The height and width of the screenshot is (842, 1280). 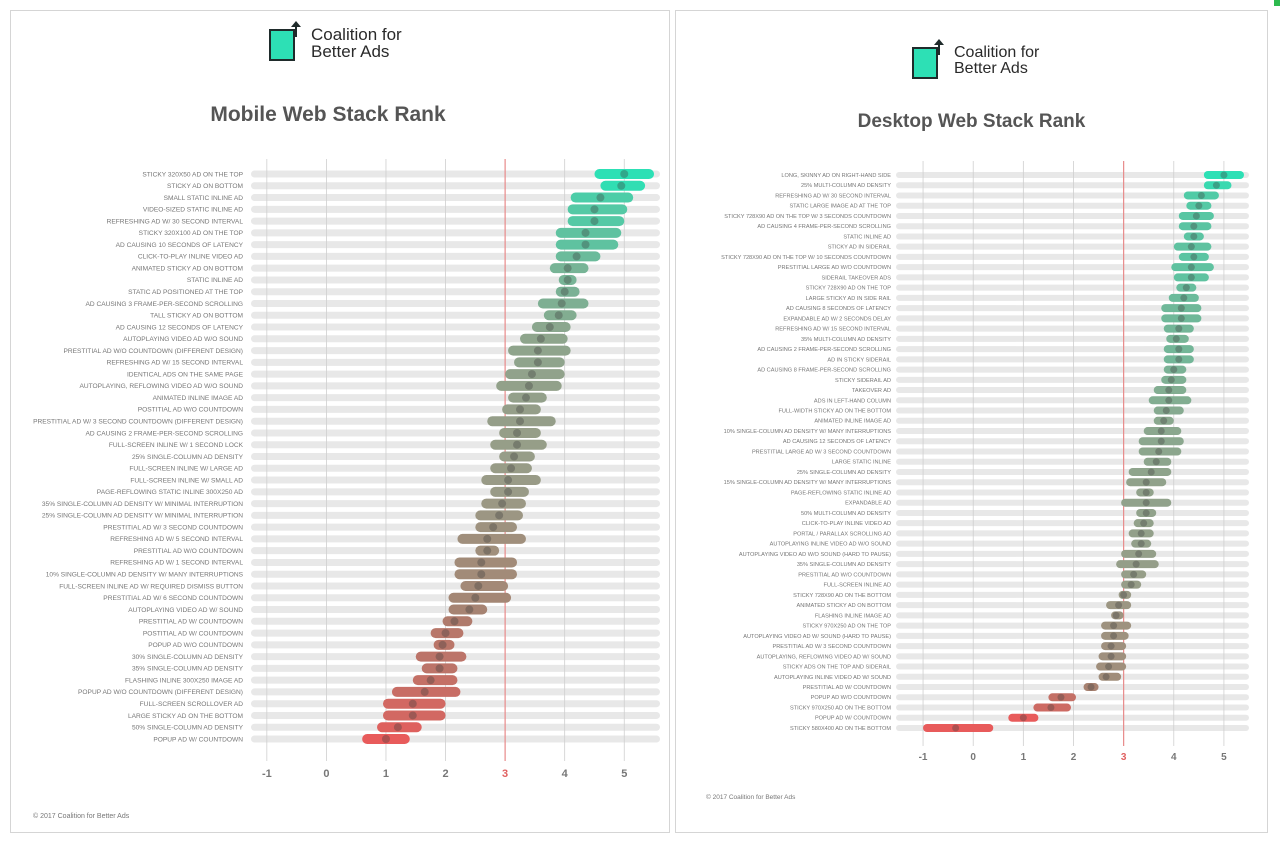 I want to click on copyright-text: © 2017 Coalition for Better Ads, so click(x=751, y=797).